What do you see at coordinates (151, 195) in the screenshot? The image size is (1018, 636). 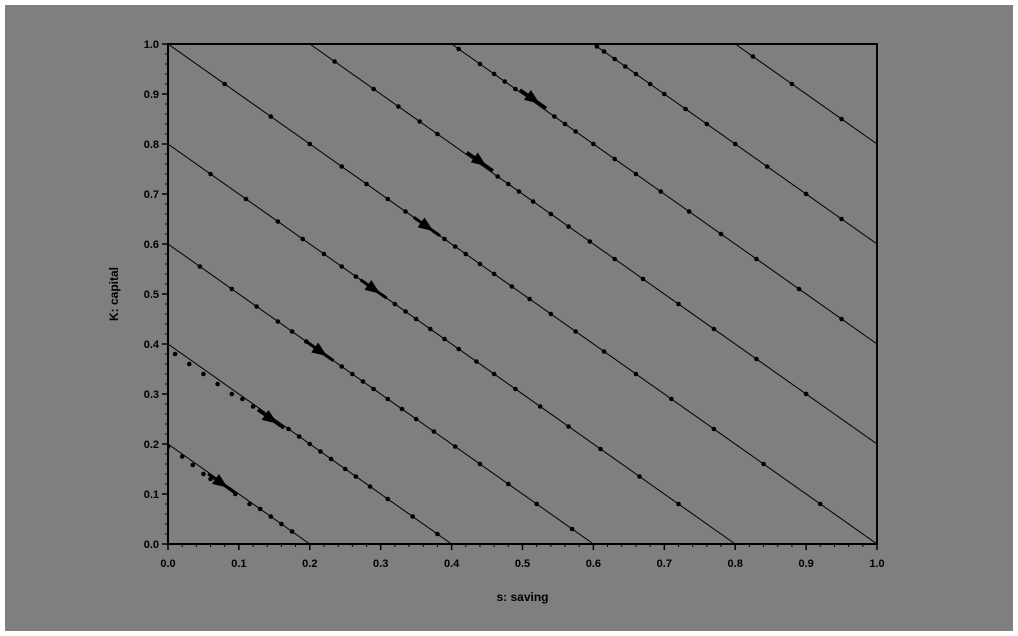 I see `y-tick-label: 0.7` at bounding box center [151, 195].